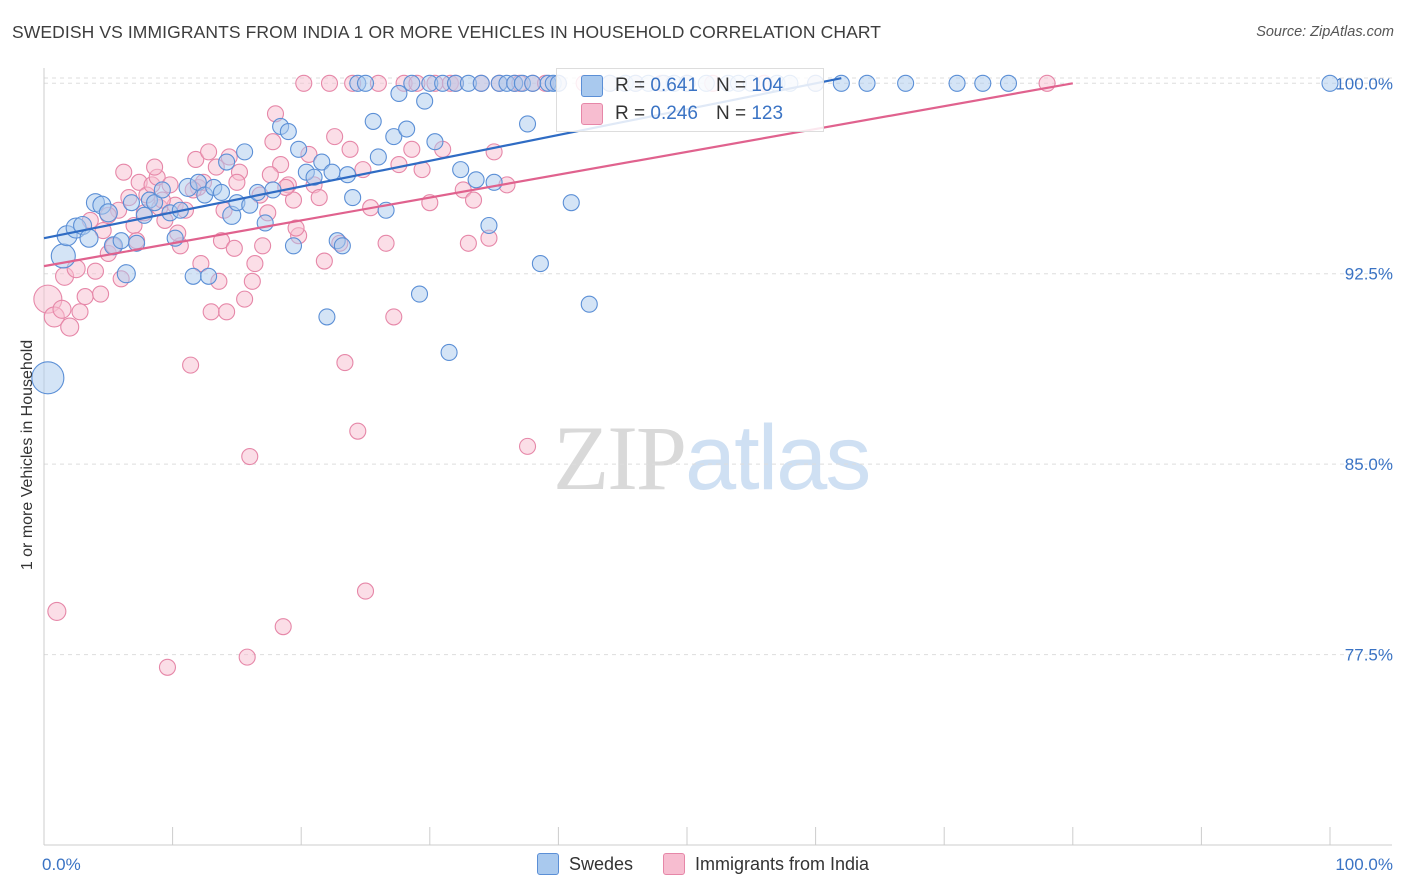  I want to click on y-tick-label-1: 92.5%, so click(1369, 274).